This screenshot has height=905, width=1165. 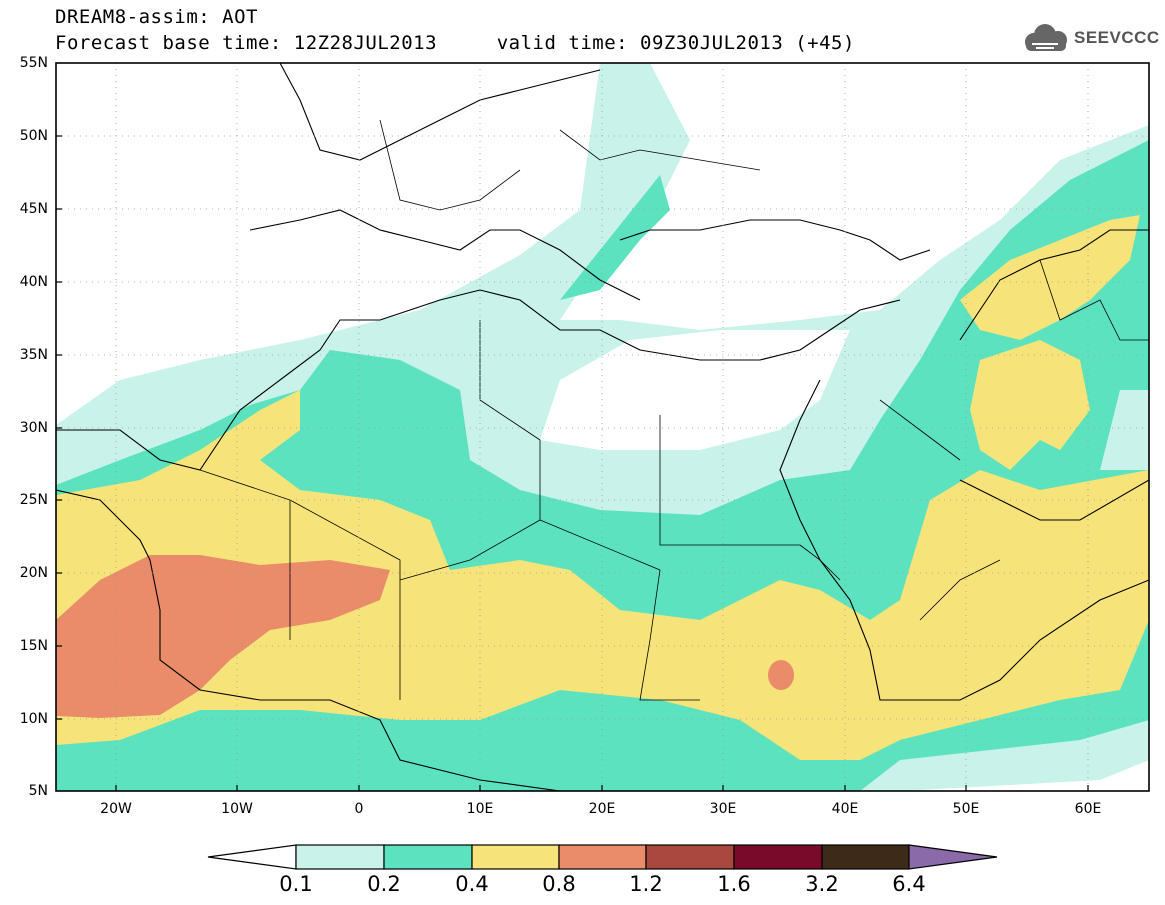 I want to click on lat-label: 10N, so click(x=33, y=719).